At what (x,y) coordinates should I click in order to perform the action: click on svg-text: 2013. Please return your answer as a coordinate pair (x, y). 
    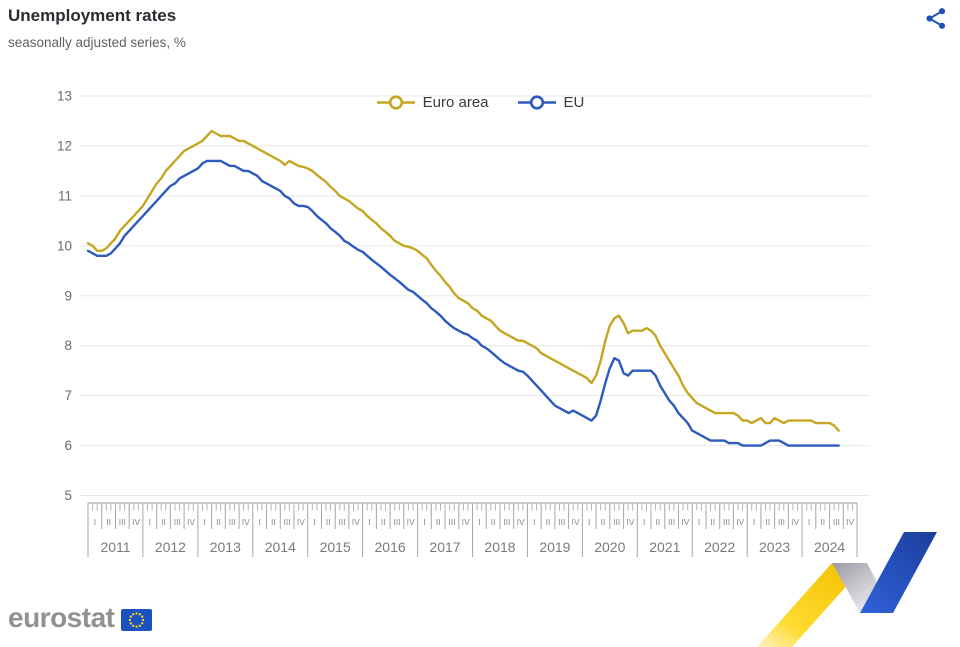
    Looking at the image, I should click on (225, 547).